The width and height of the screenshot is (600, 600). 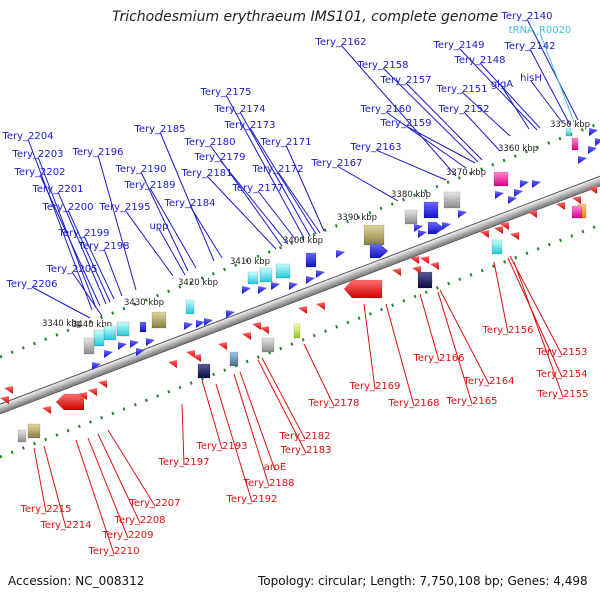 I want to click on gene-label-tery-2180: Tery_2180, so click(x=233, y=192).